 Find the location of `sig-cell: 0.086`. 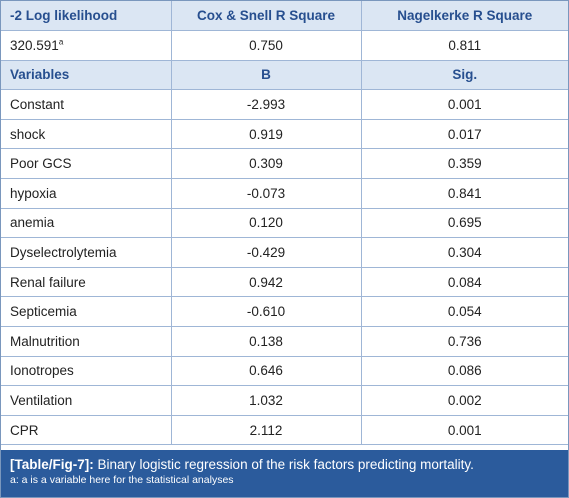

sig-cell: 0.086 is located at coordinates (464, 371).